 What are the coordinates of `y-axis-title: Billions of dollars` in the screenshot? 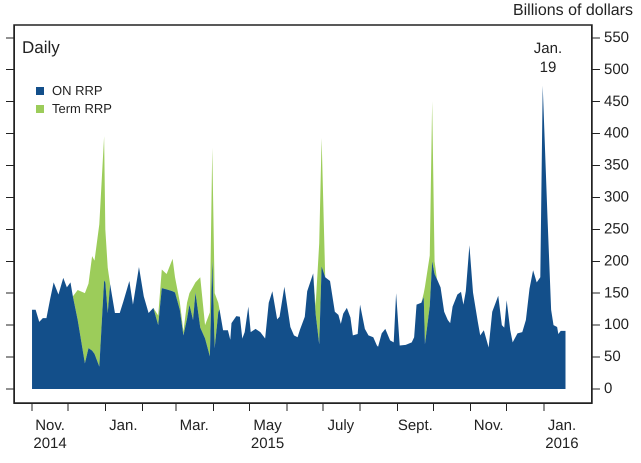 It's located at (572, 10).